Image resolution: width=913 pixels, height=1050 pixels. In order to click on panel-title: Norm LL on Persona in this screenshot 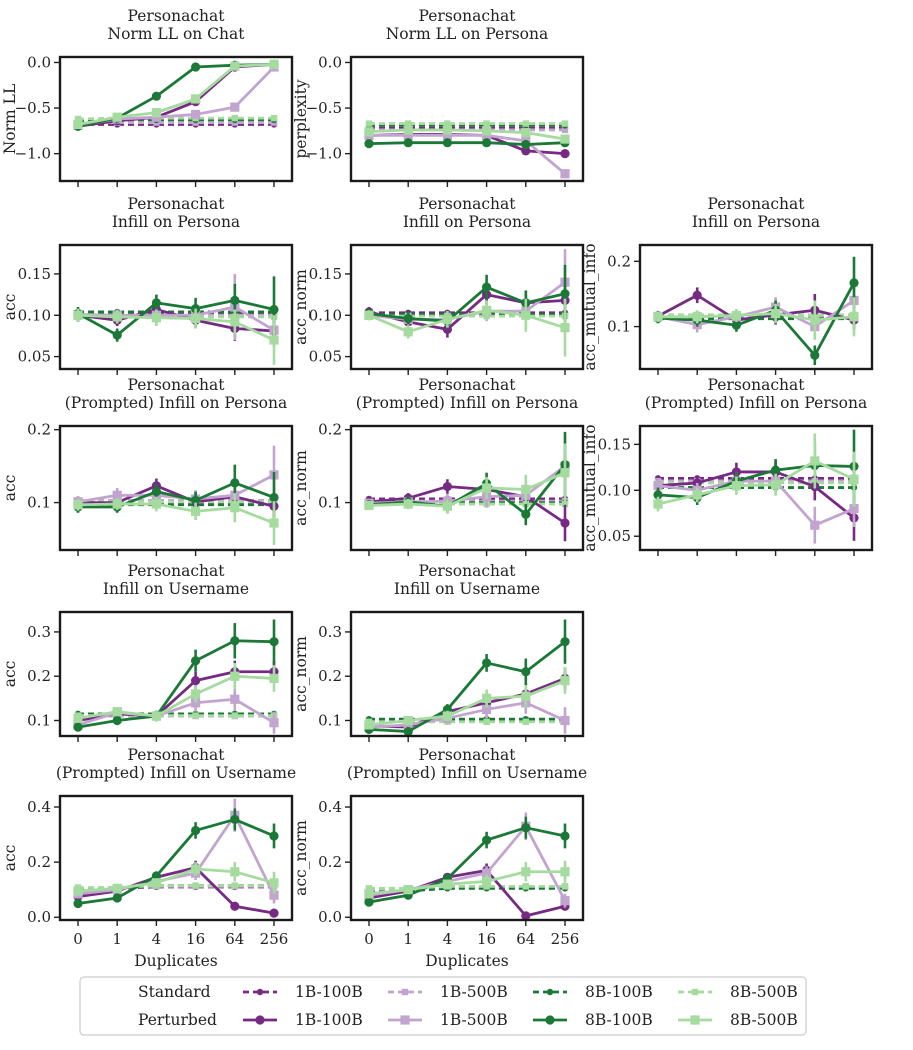, I will do `click(467, 34)`.